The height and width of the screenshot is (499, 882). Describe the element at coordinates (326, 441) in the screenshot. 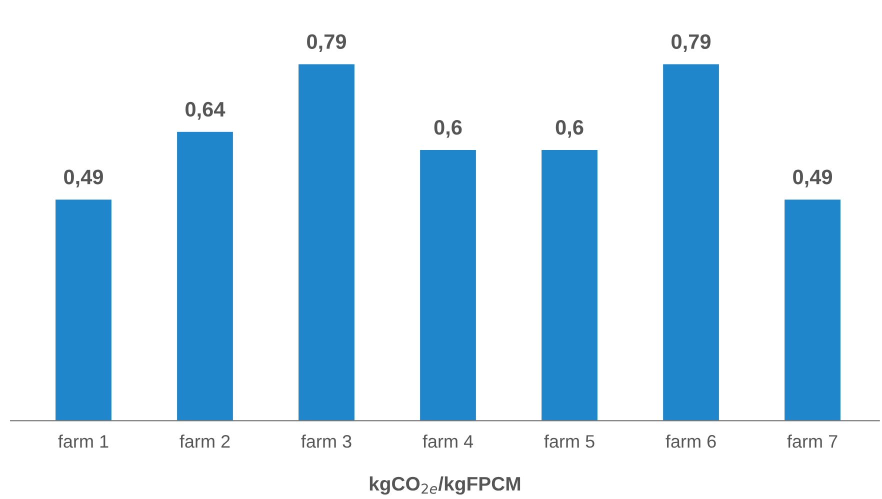

I see `x-tick-label: farm 3` at that location.